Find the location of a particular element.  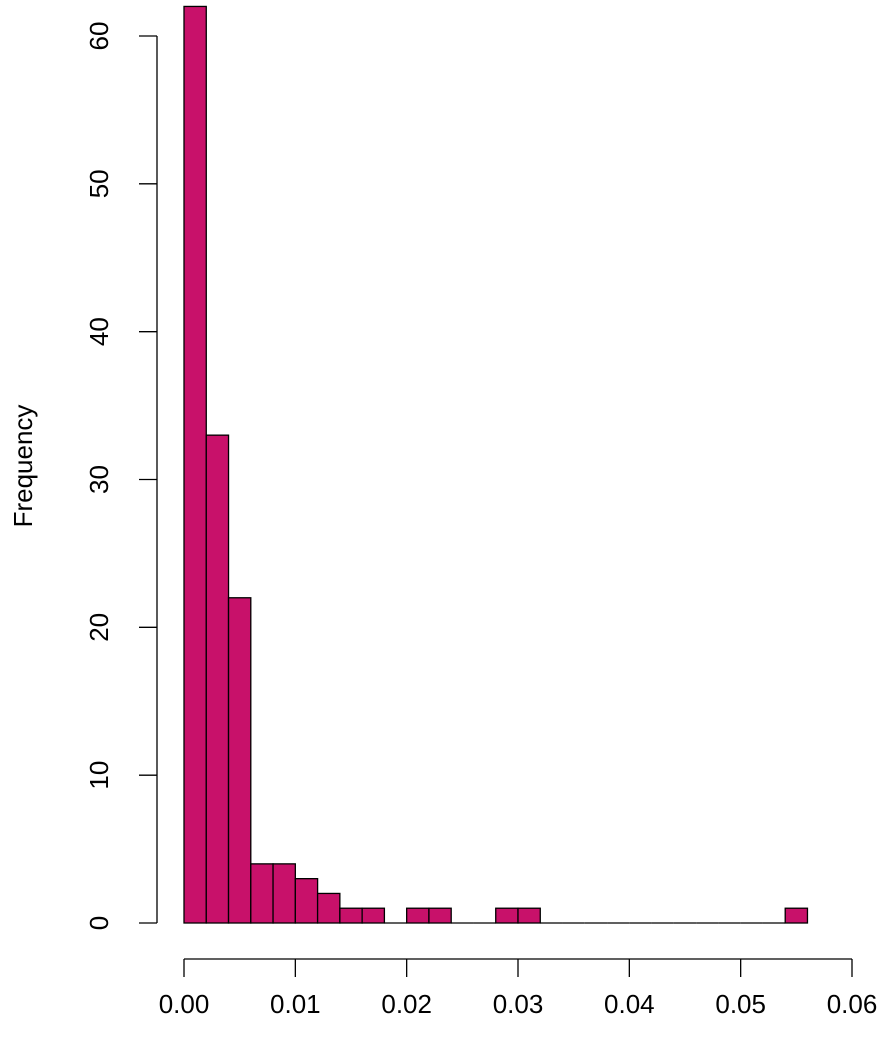

y-tick-label: 60 is located at coordinates (99, 36).